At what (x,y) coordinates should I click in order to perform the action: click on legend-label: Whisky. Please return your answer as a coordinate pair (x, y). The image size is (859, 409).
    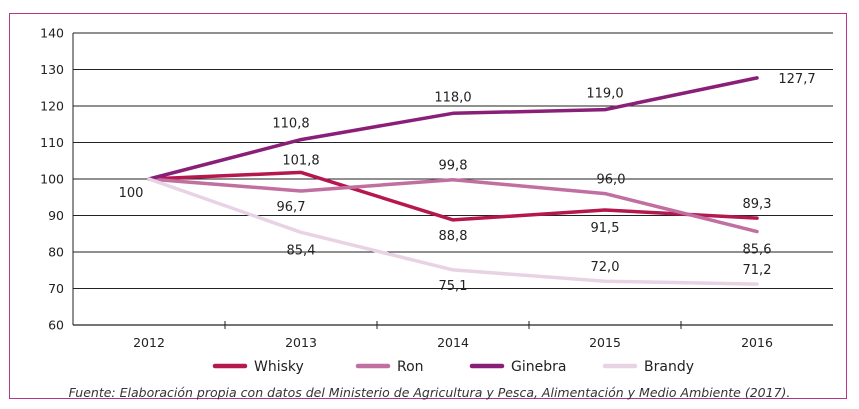
    Looking at the image, I should click on (279, 367).